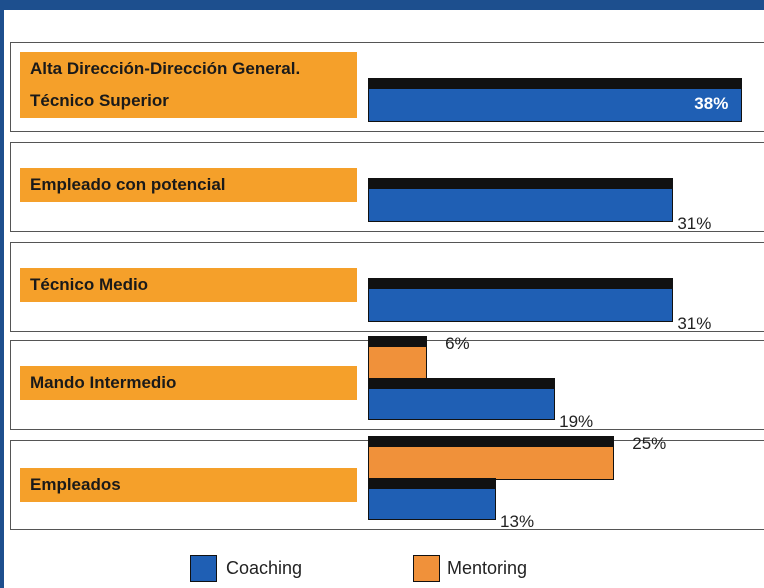 Image resolution: width=764 pixels, height=588 pixels. Describe the element at coordinates (649, 443) in the screenshot. I see `value-label: 25%` at that location.